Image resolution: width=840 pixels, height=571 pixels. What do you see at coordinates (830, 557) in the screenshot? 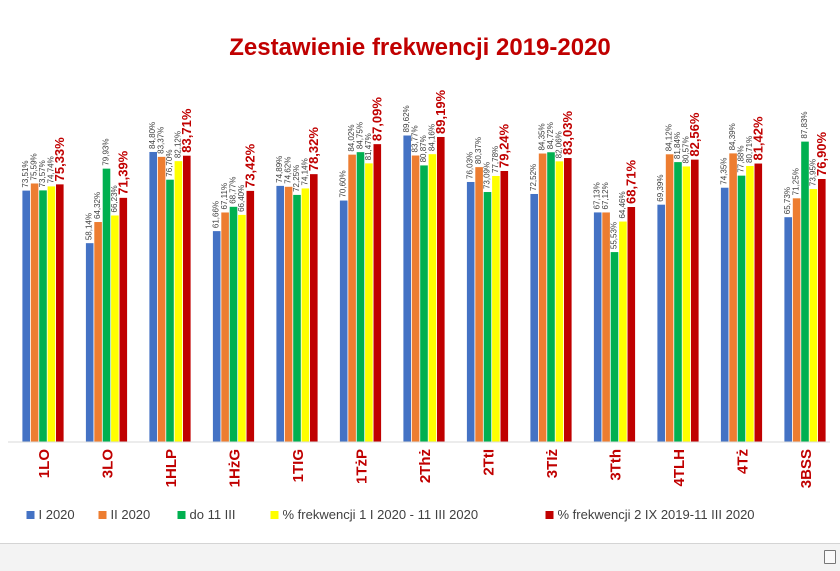
I see `layout-icon` at bounding box center [830, 557].